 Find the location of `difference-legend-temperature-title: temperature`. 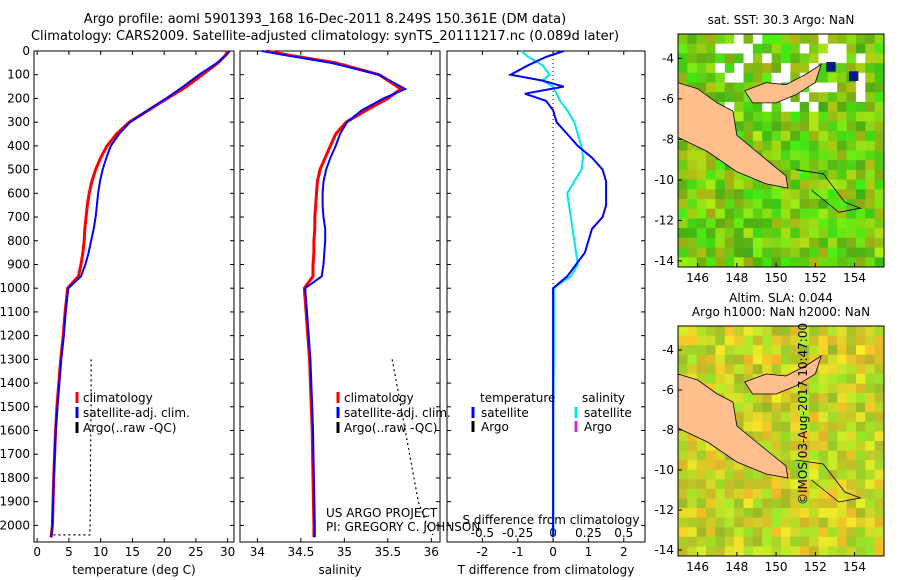

difference-legend-temperature-title: temperature is located at coordinates (517, 398).